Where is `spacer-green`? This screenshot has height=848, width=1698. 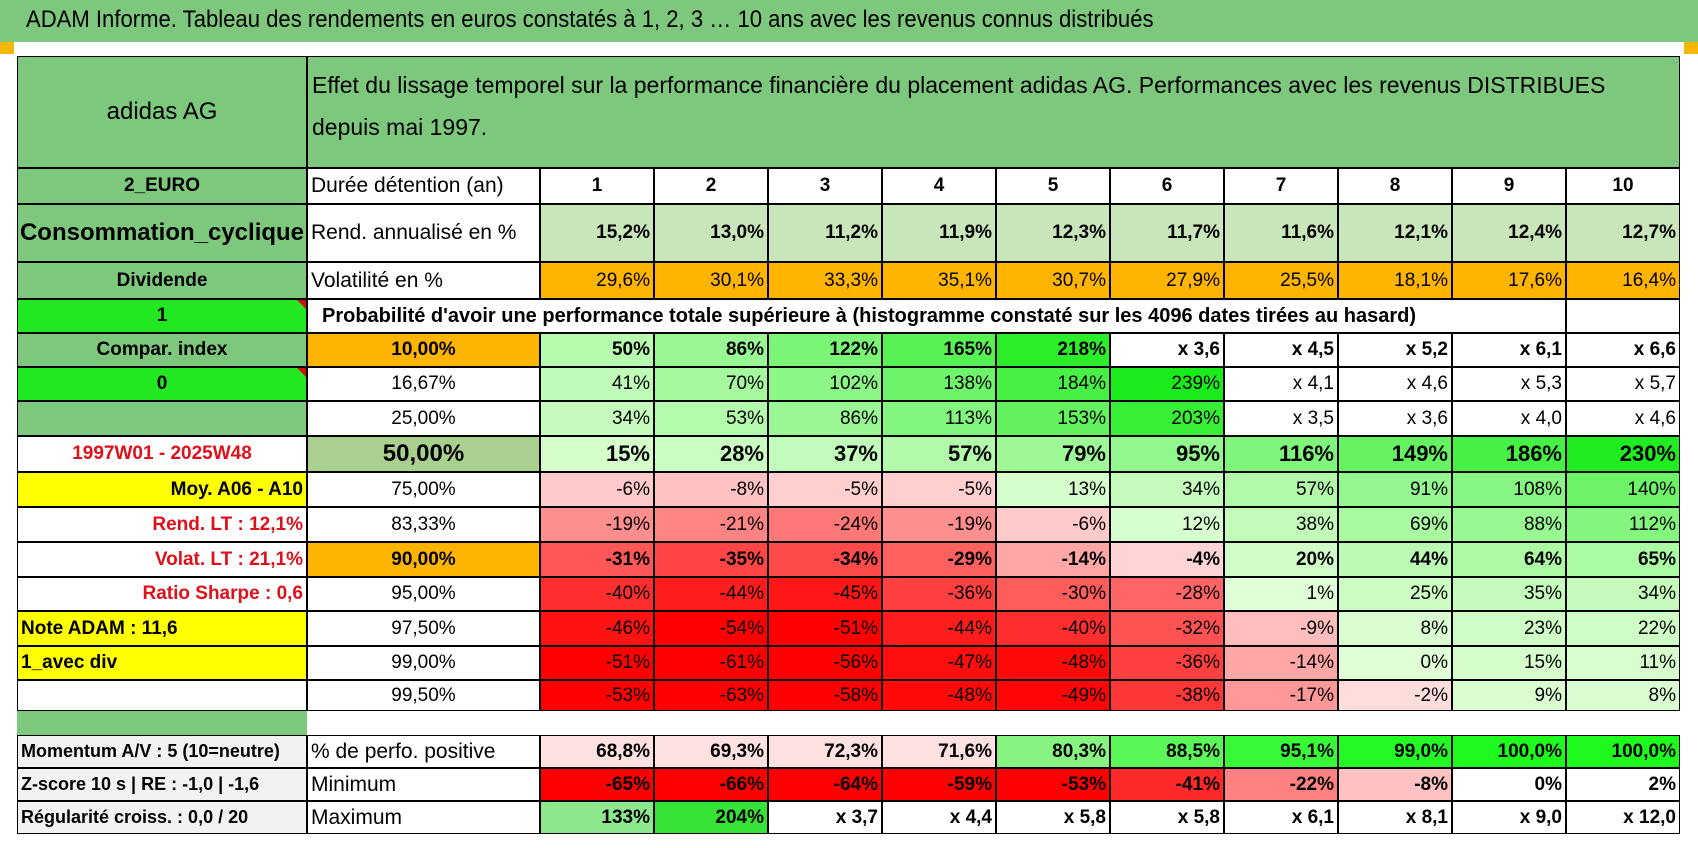
spacer-green is located at coordinates (162, 723).